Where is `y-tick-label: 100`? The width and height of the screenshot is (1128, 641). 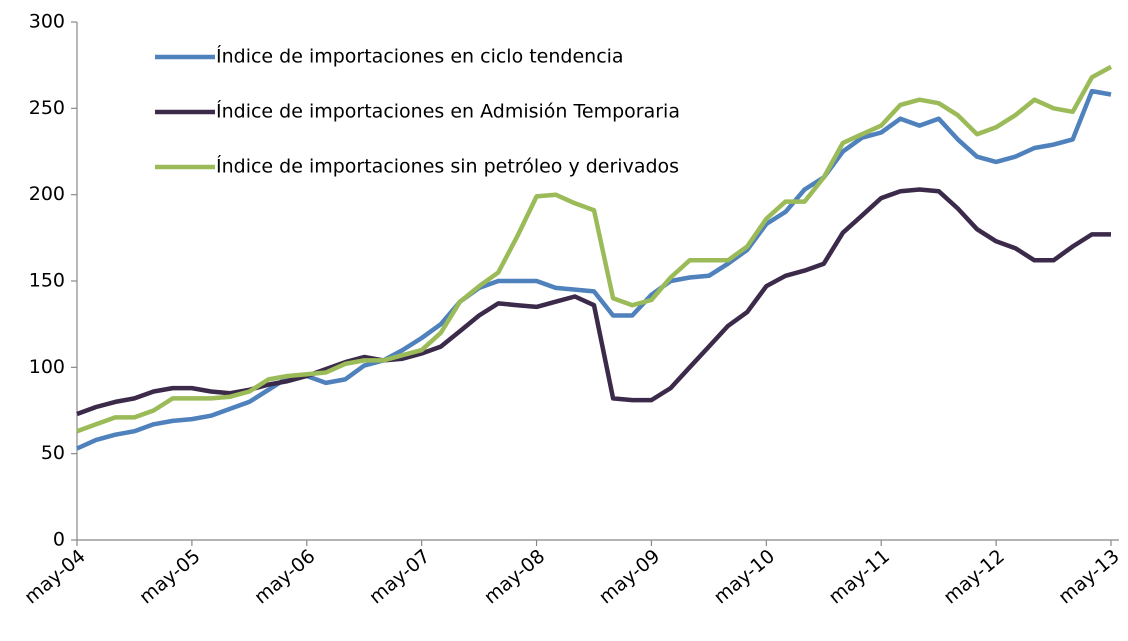
y-tick-label: 100 is located at coordinates (47, 367).